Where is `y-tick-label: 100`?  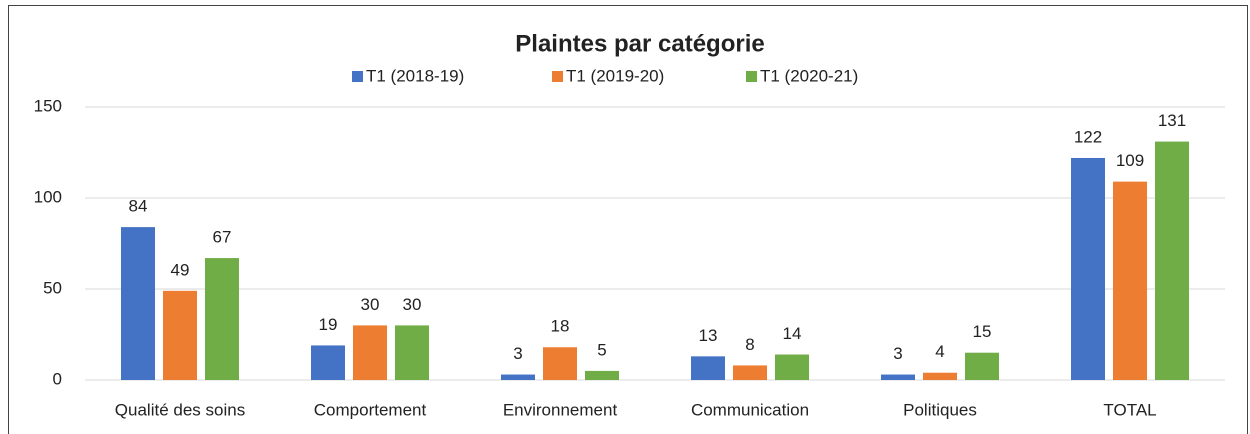
y-tick-label: 100 is located at coordinates (48, 196).